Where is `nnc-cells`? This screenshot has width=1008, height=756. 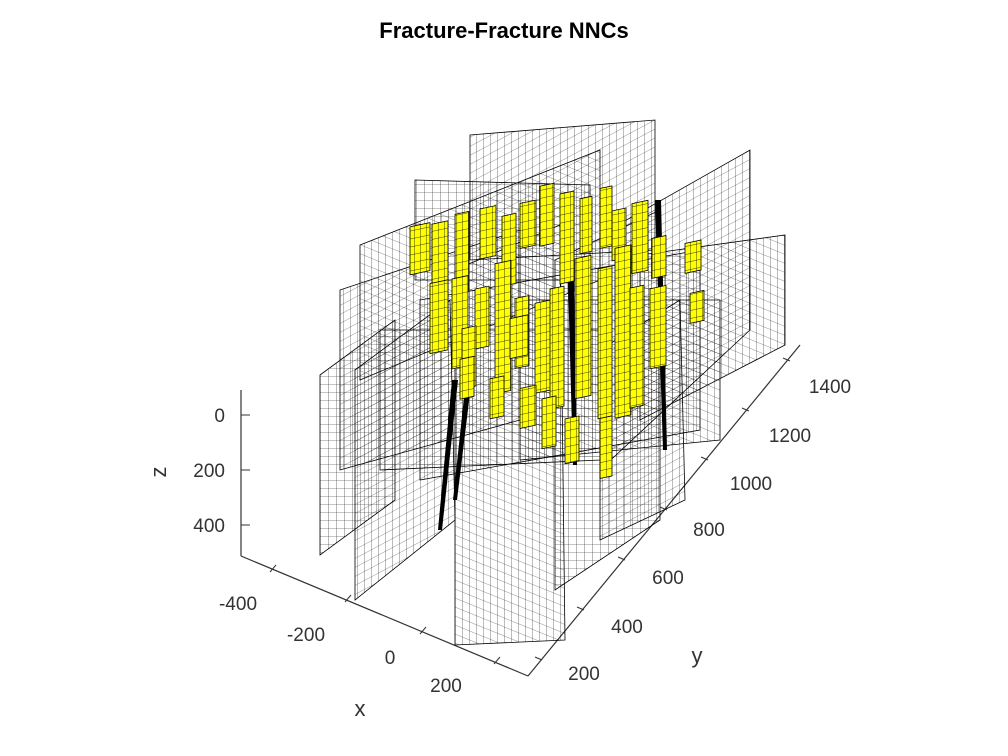 nnc-cells is located at coordinates (557, 330).